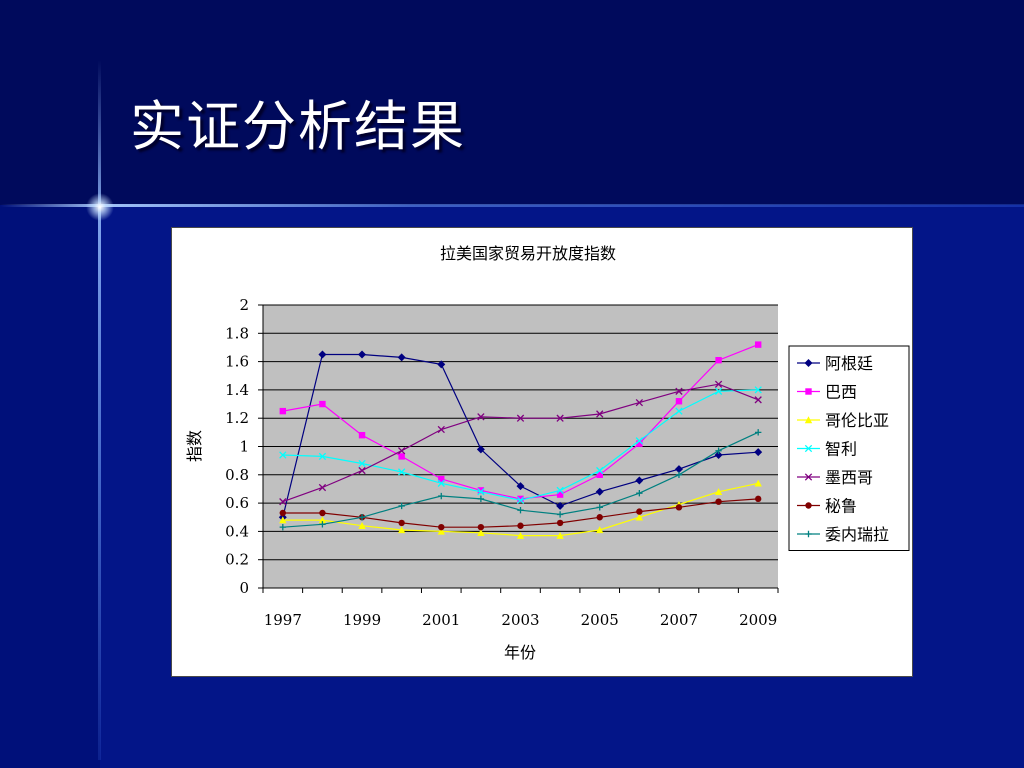 Image resolution: width=1024 pixels, height=768 pixels. What do you see at coordinates (843, 420) in the screenshot?
I see `legend-item: 哥伦比亚` at bounding box center [843, 420].